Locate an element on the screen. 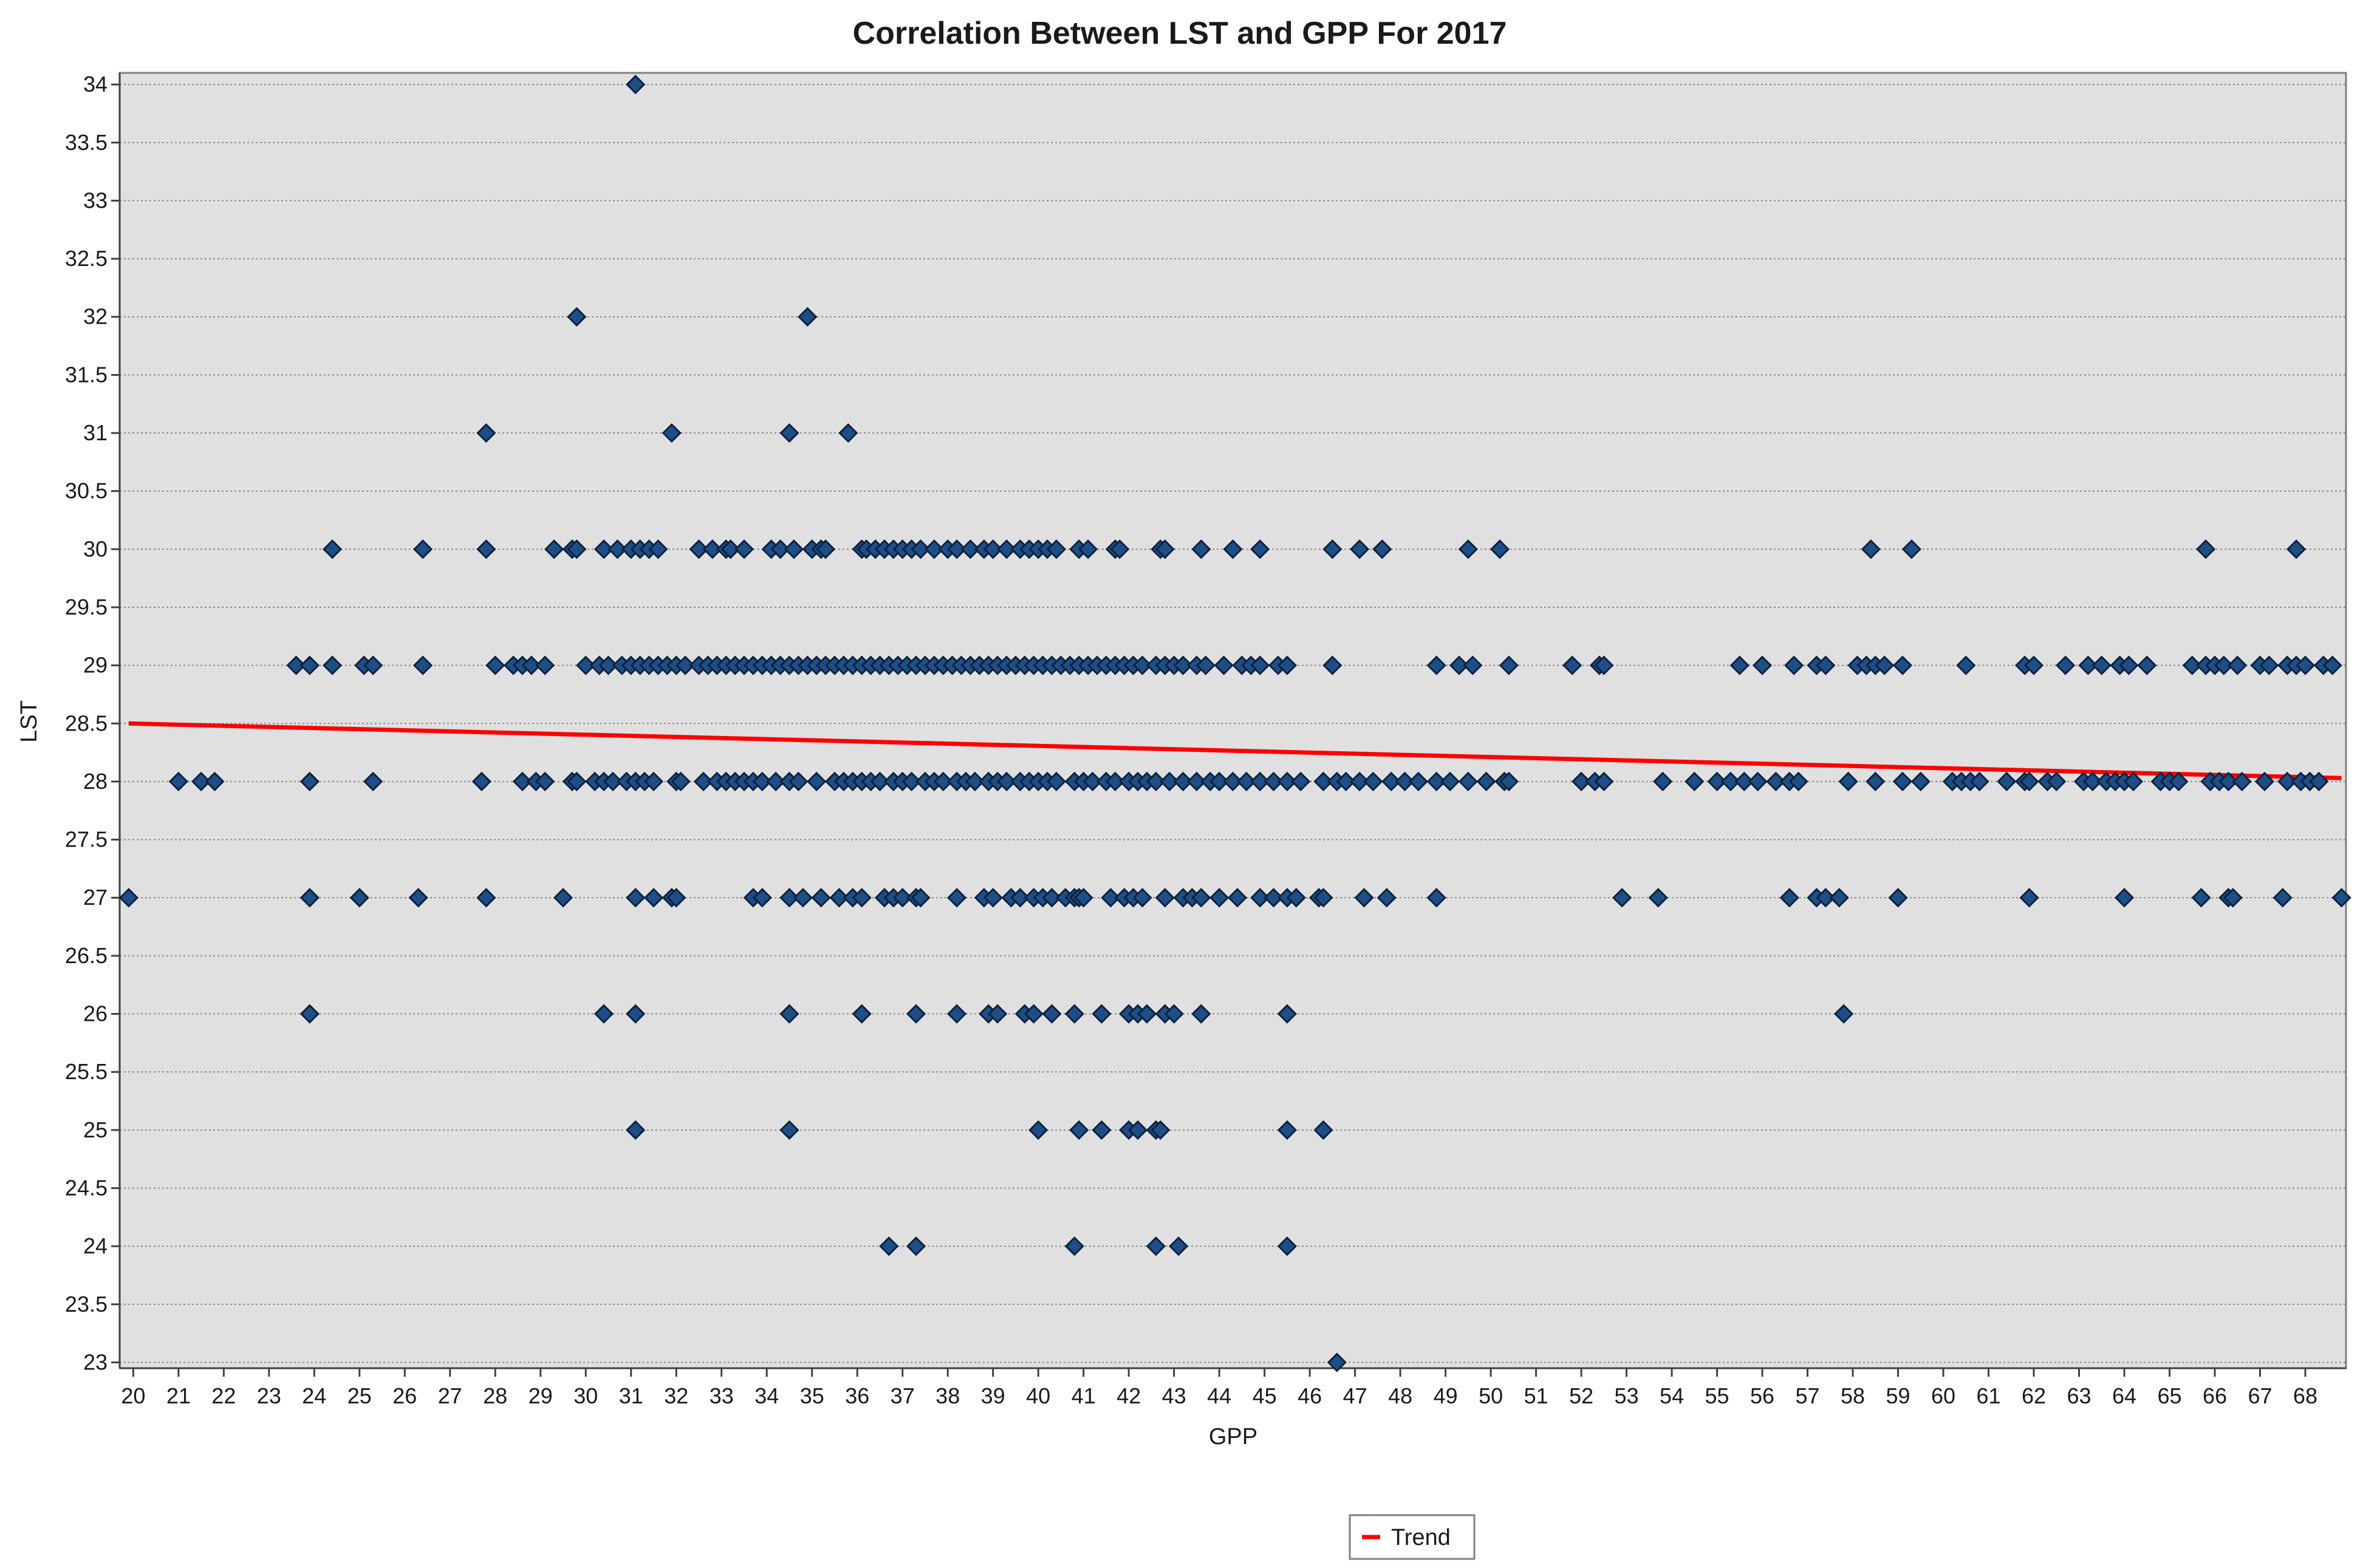 This screenshot has height=1568, width=2360. x-tick-label: 27 is located at coordinates (450, 1395).